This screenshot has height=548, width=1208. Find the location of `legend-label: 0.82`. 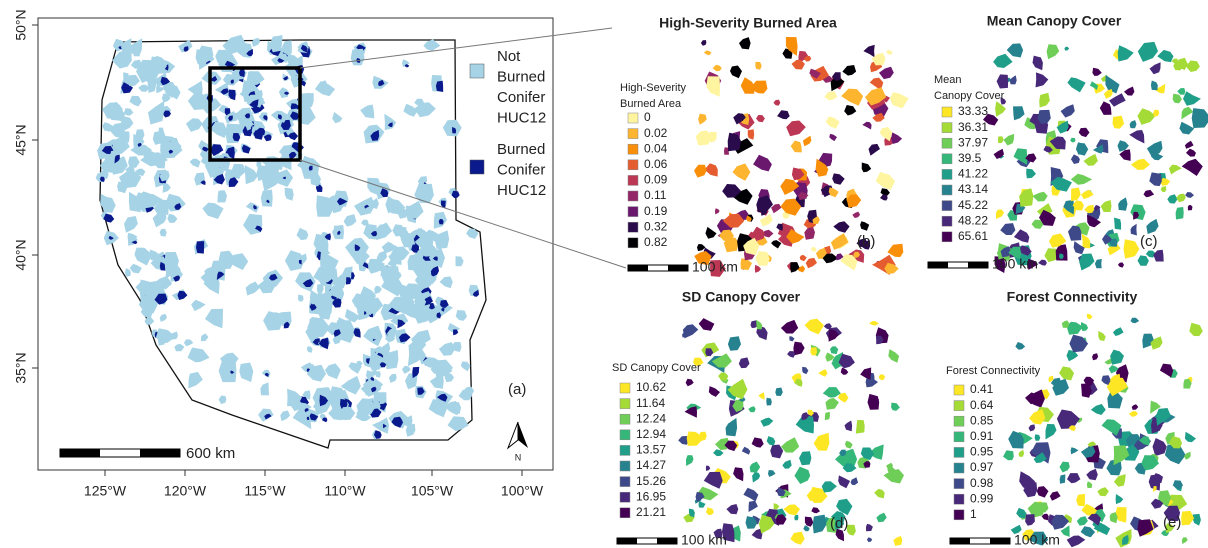

legend-label: 0.82 is located at coordinates (656, 242).